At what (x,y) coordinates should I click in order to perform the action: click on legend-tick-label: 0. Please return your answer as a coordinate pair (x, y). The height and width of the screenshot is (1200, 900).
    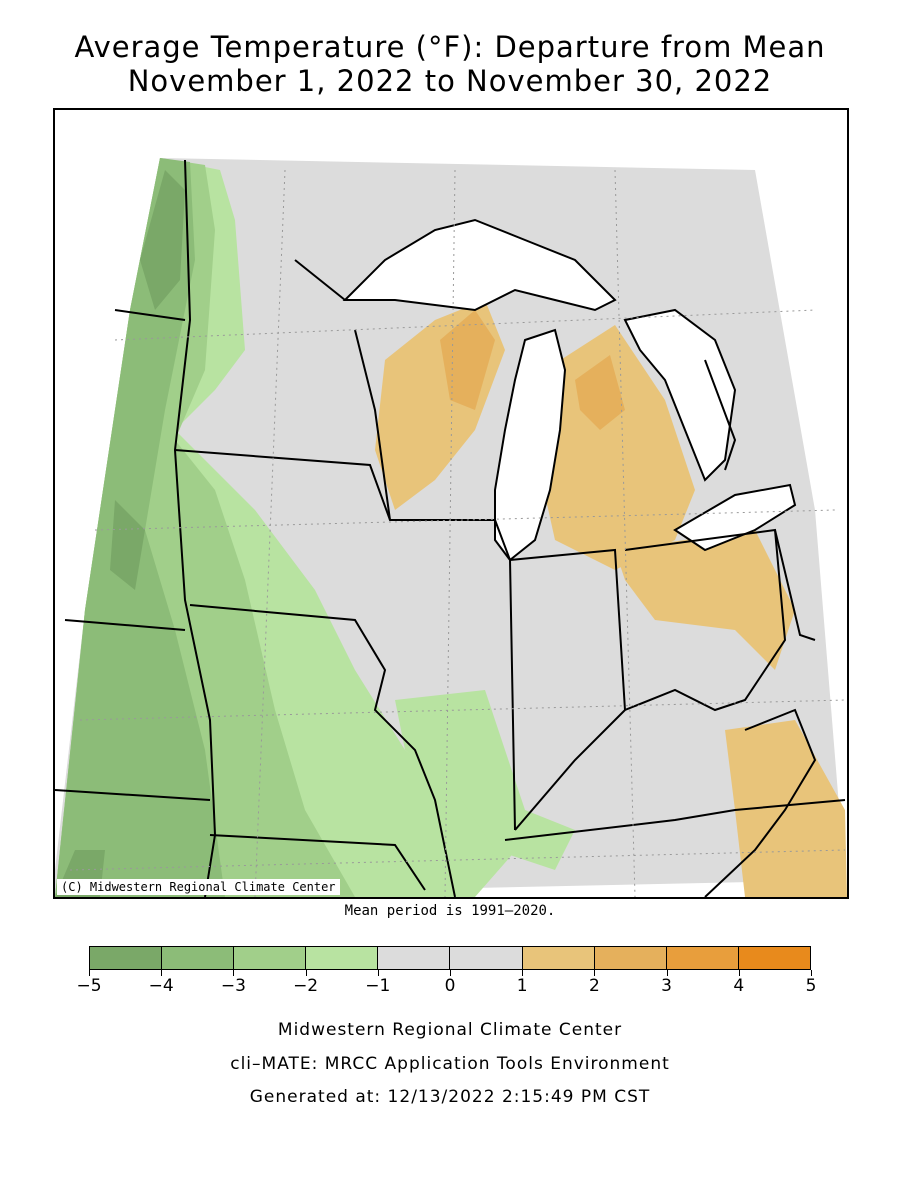
    Looking at the image, I should click on (450, 986).